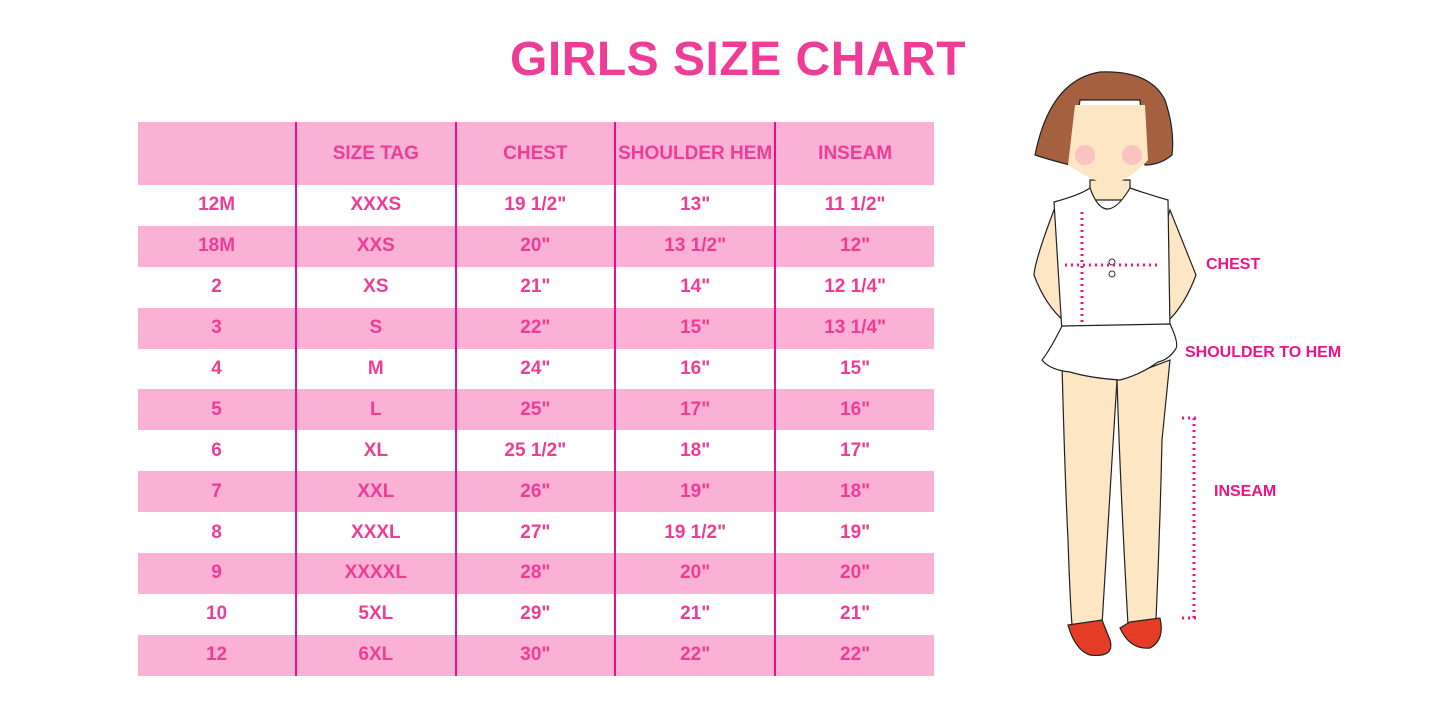 Image resolution: width=1445 pixels, height=723 pixels. Describe the element at coordinates (854, 287) in the screenshot. I see `cell-inseam: 12 1/4"` at that location.